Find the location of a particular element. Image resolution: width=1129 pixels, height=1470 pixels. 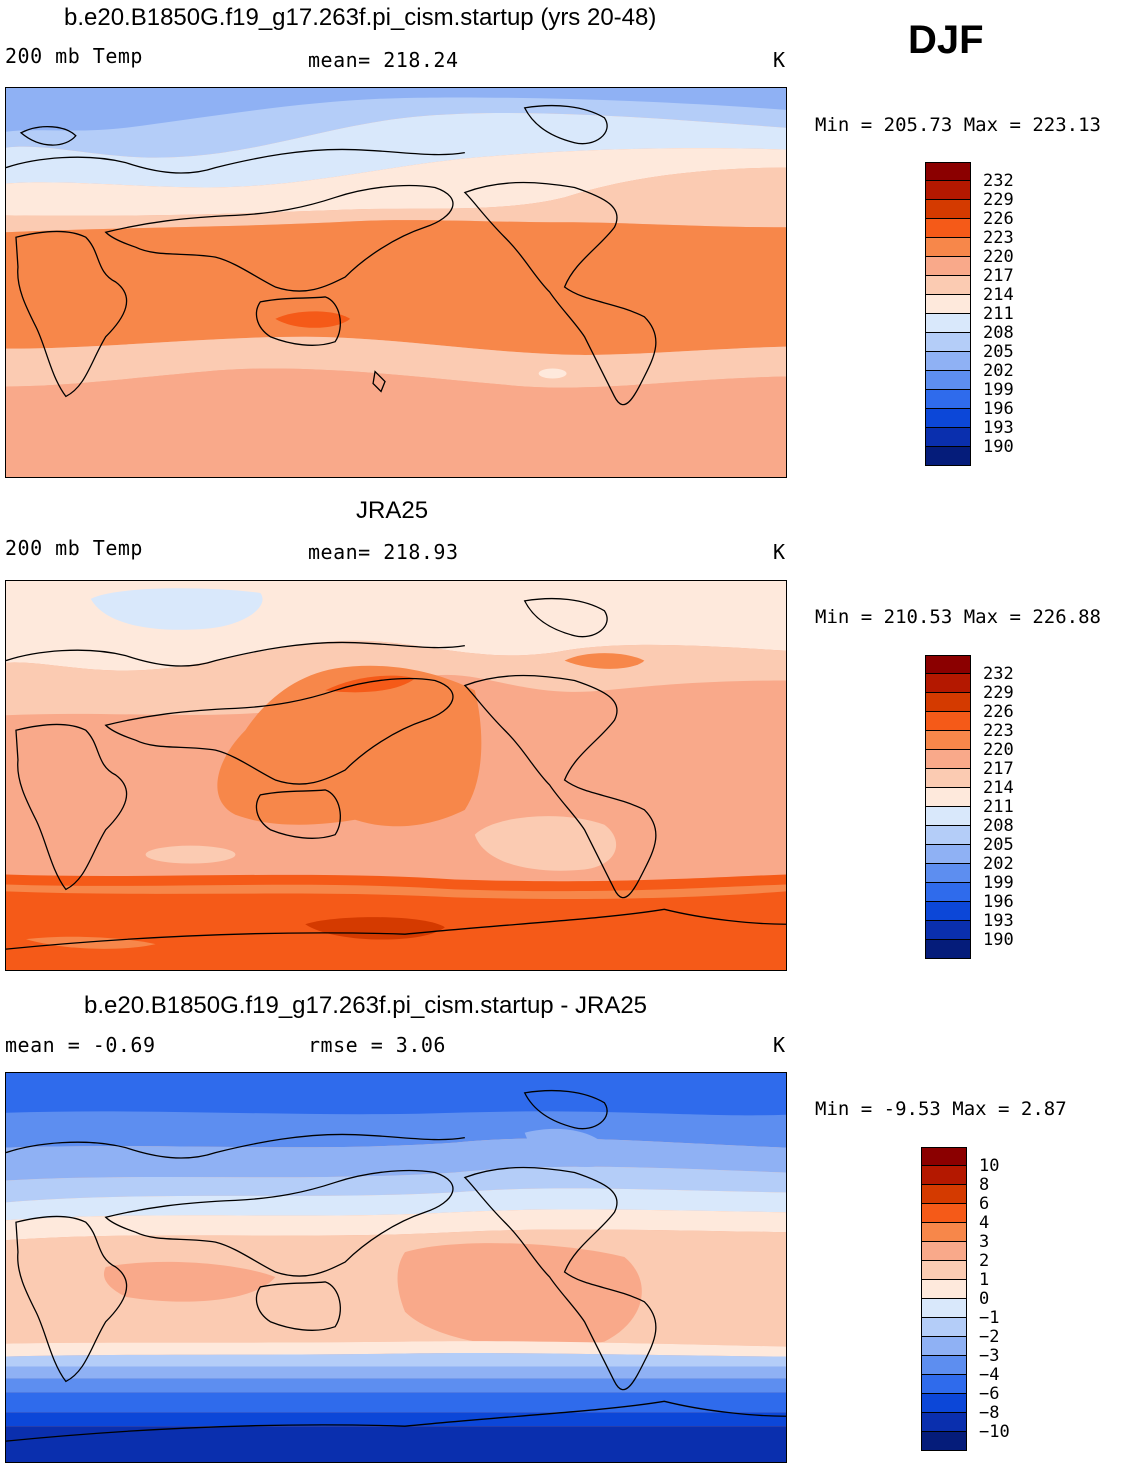

panel3-minmax: Min = -9.53 Max = 2.87 is located at coordinates (941, 1109).